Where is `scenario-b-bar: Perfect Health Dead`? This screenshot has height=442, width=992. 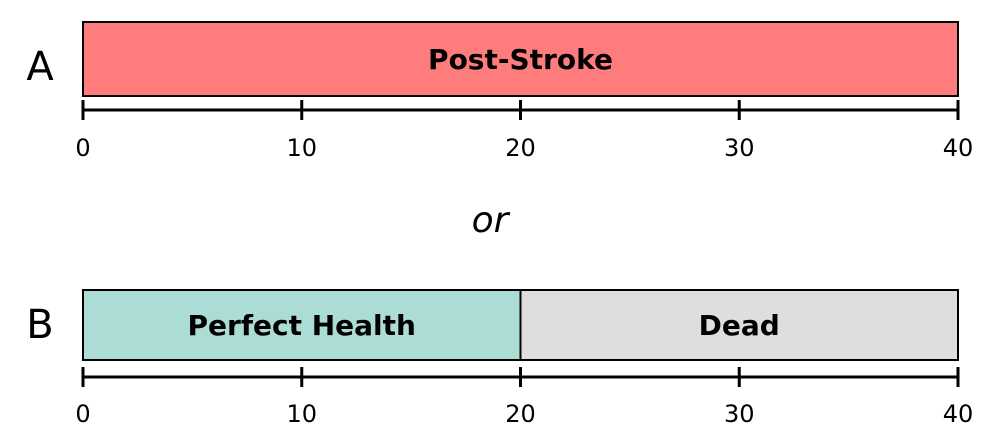
scenario-b-bar: Perfect Health Dead is located at coordinates (520, 325).